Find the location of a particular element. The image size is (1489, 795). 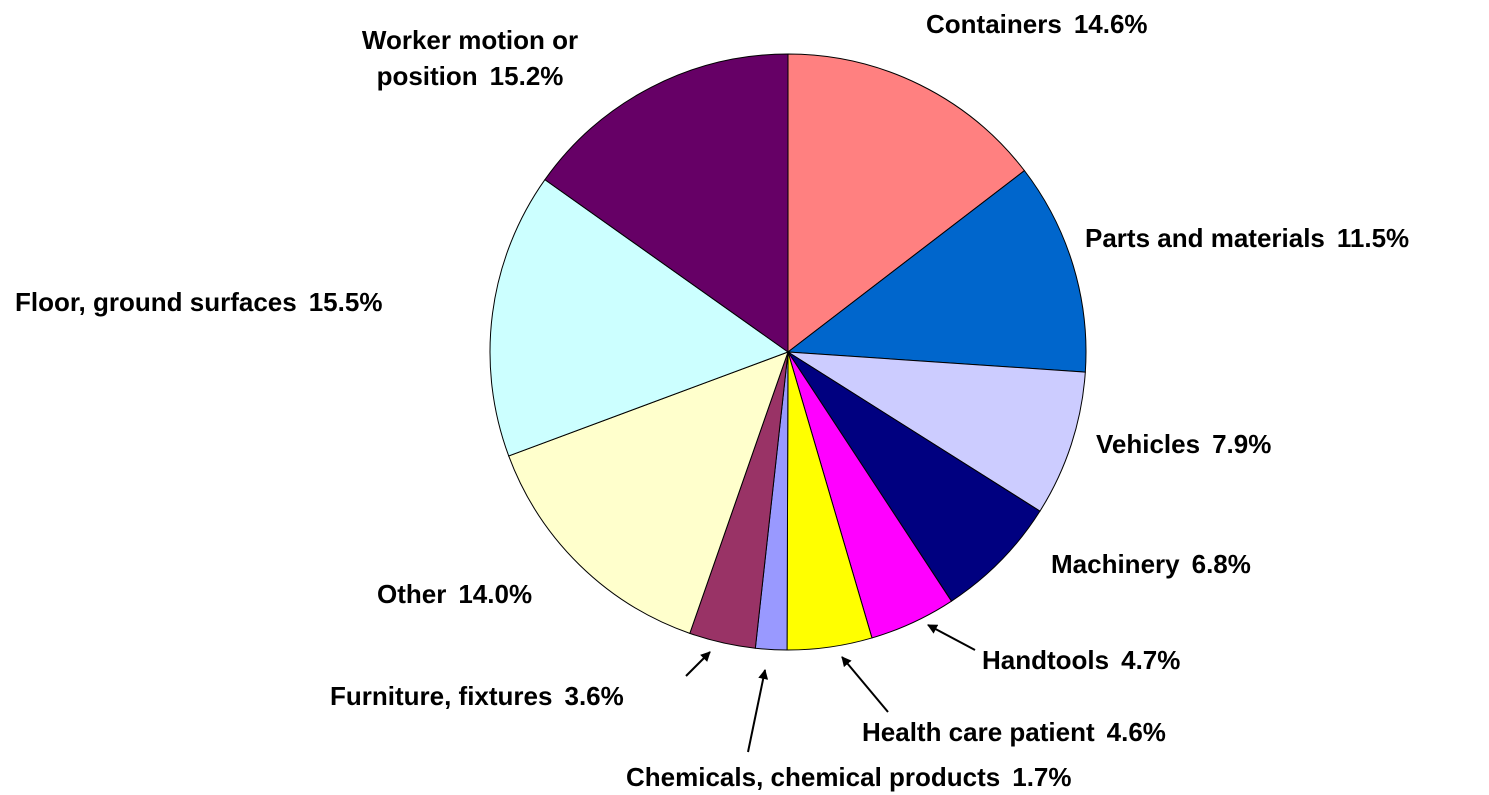

category-name: Containers is located at coordinates (994, 24).